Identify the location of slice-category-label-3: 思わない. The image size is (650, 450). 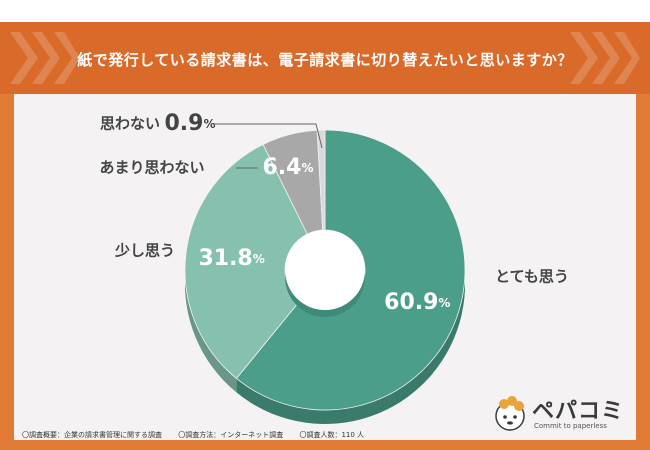
(130, 124).